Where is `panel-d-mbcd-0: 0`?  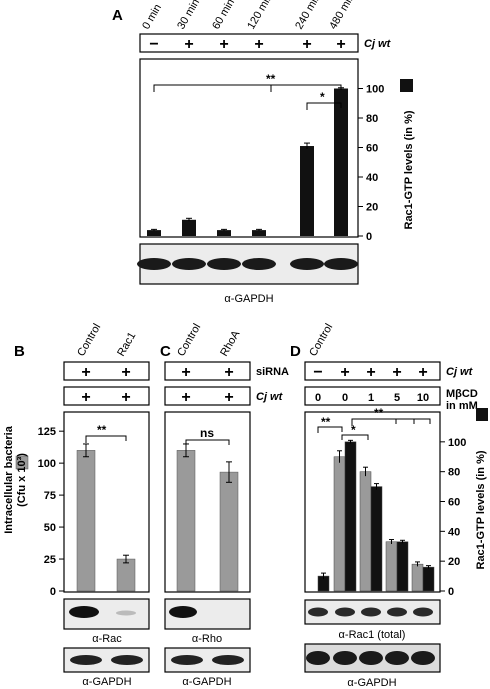
panel-d-mbcd-0: 0 is located at coordinates (318, 398).